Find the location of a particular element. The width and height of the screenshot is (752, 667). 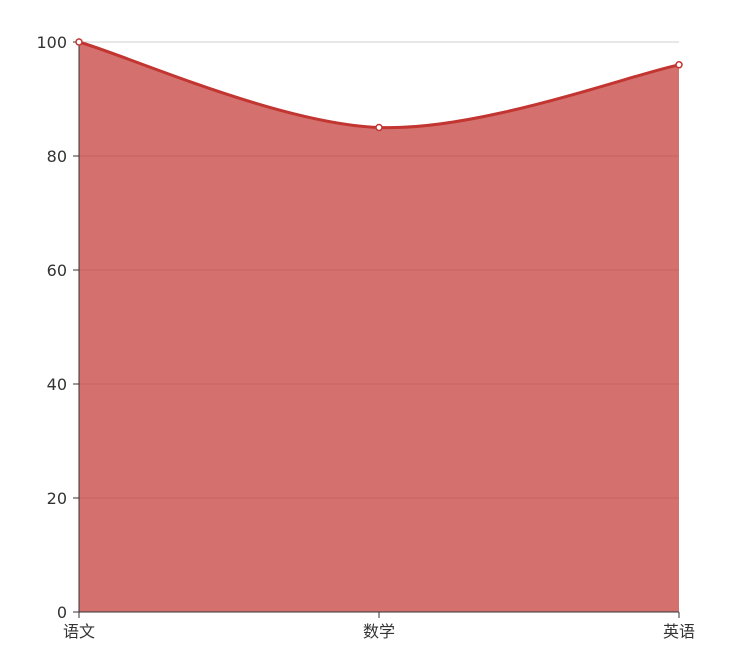

x-axis-tick-labels: 语文 数学 英语 is located at coordinates (379, 631).